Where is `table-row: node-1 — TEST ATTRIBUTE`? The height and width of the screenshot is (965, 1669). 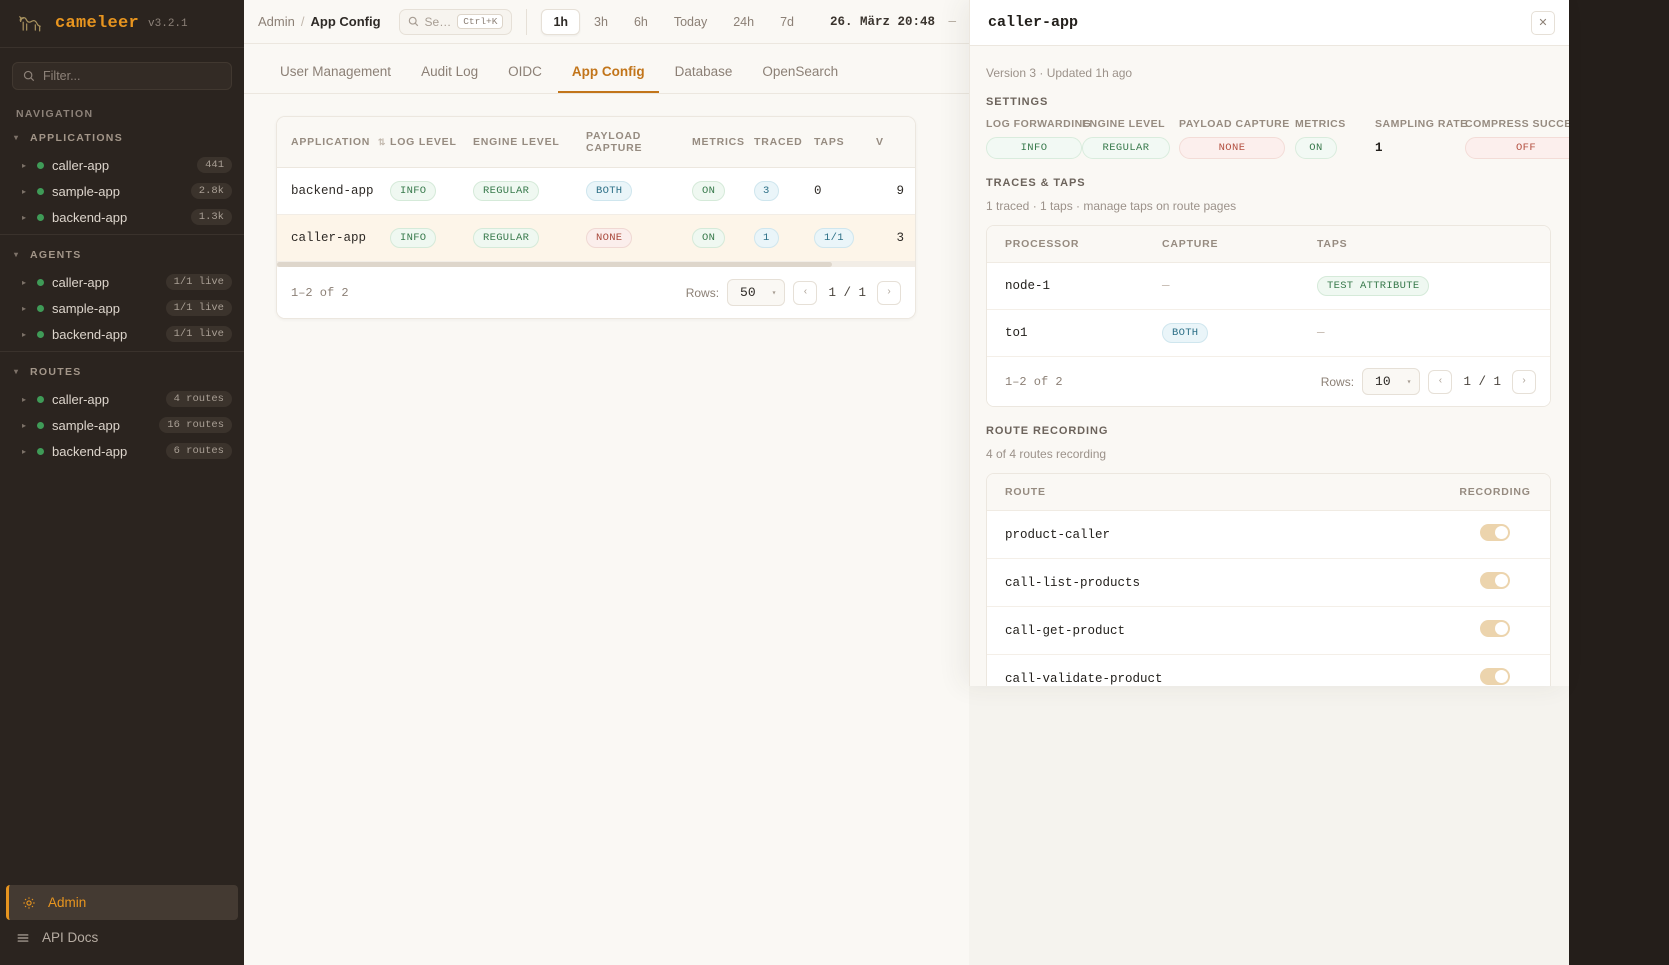 table-row: node-1 — TEST ATTRIBUTE is located at coordinates (1268, 286).